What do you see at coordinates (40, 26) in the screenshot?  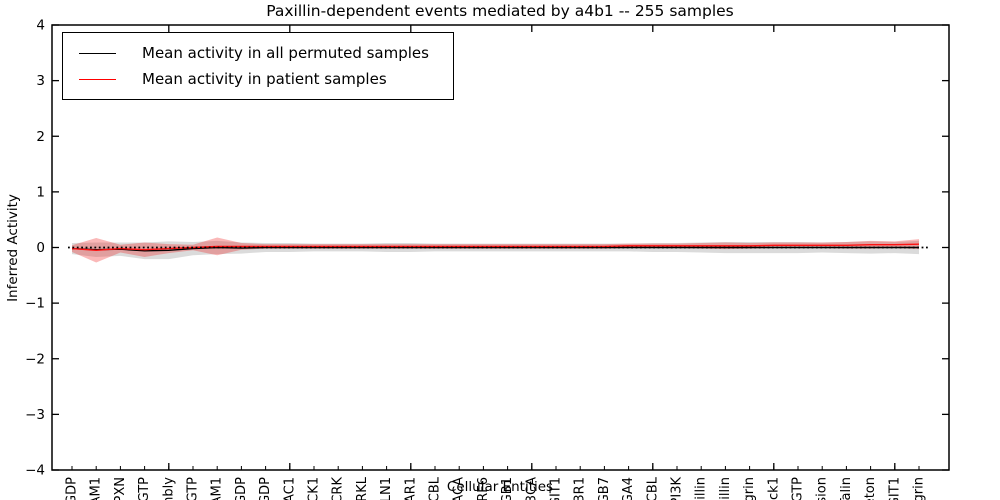 I see `y-tick-label: 4` at bounding box center [40, 26].